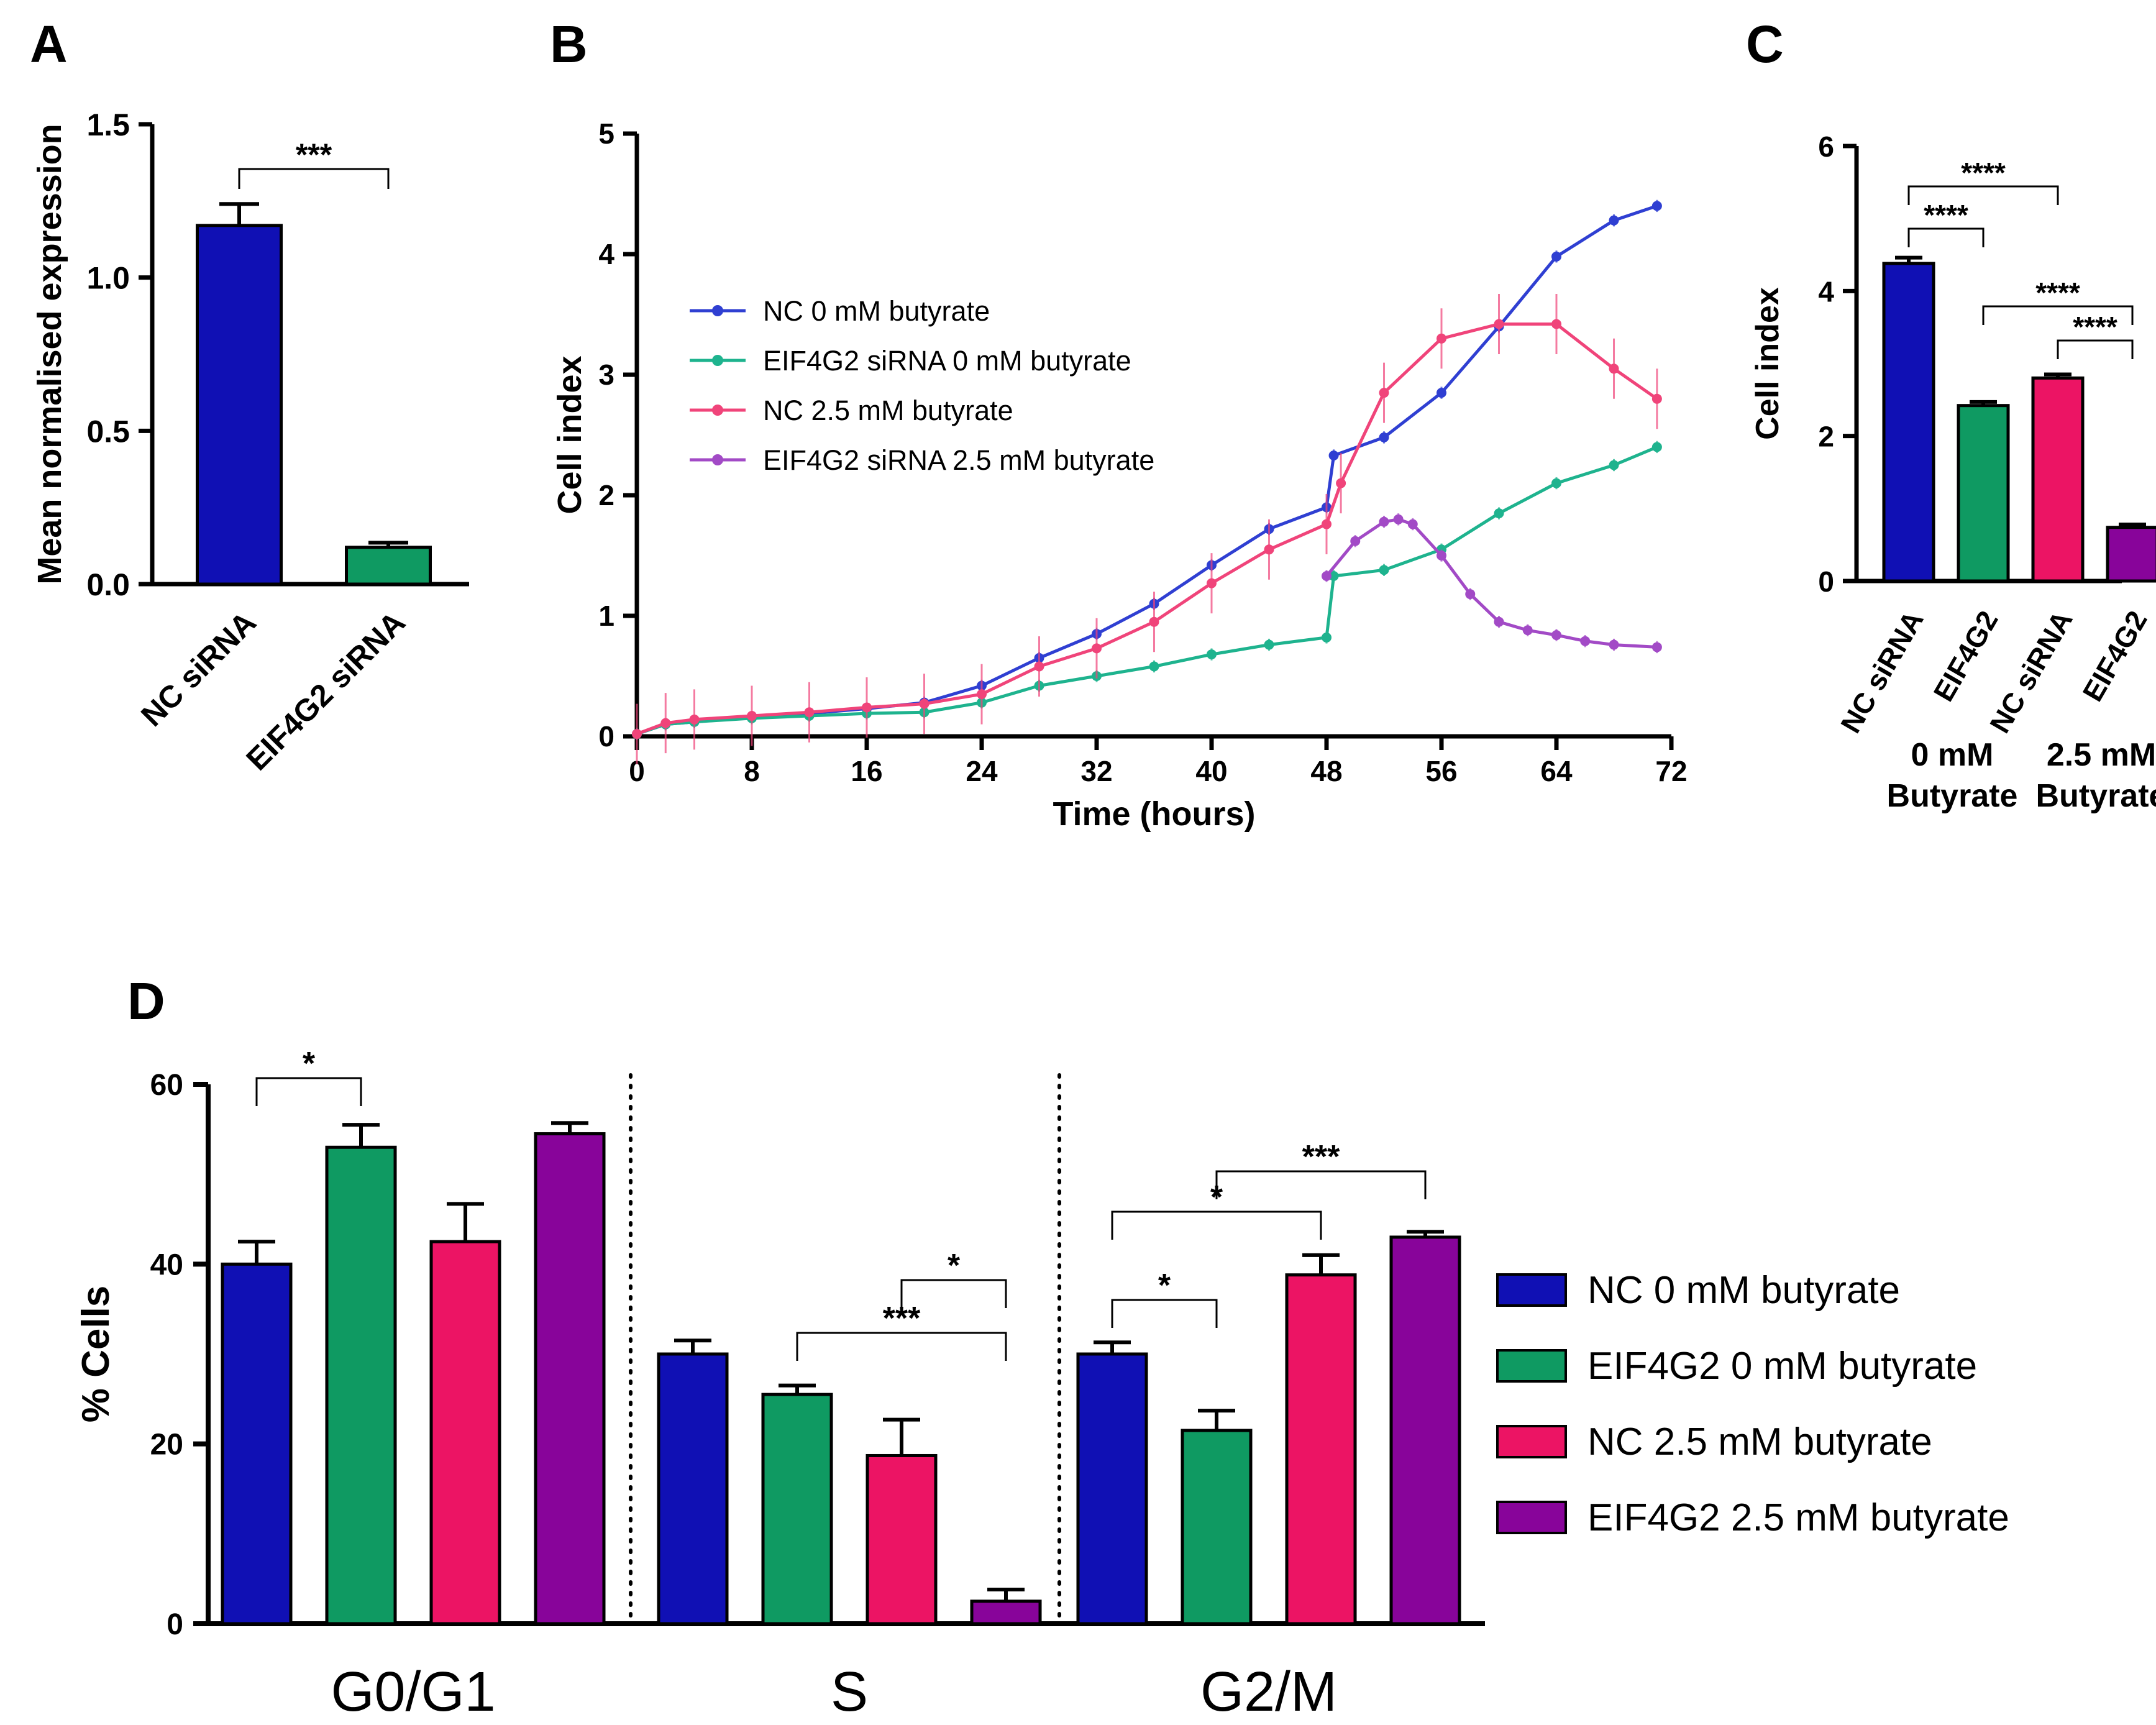  I want to click on b-legend-label-2: NC 2.5 mM butyrate, so click(888, 410).